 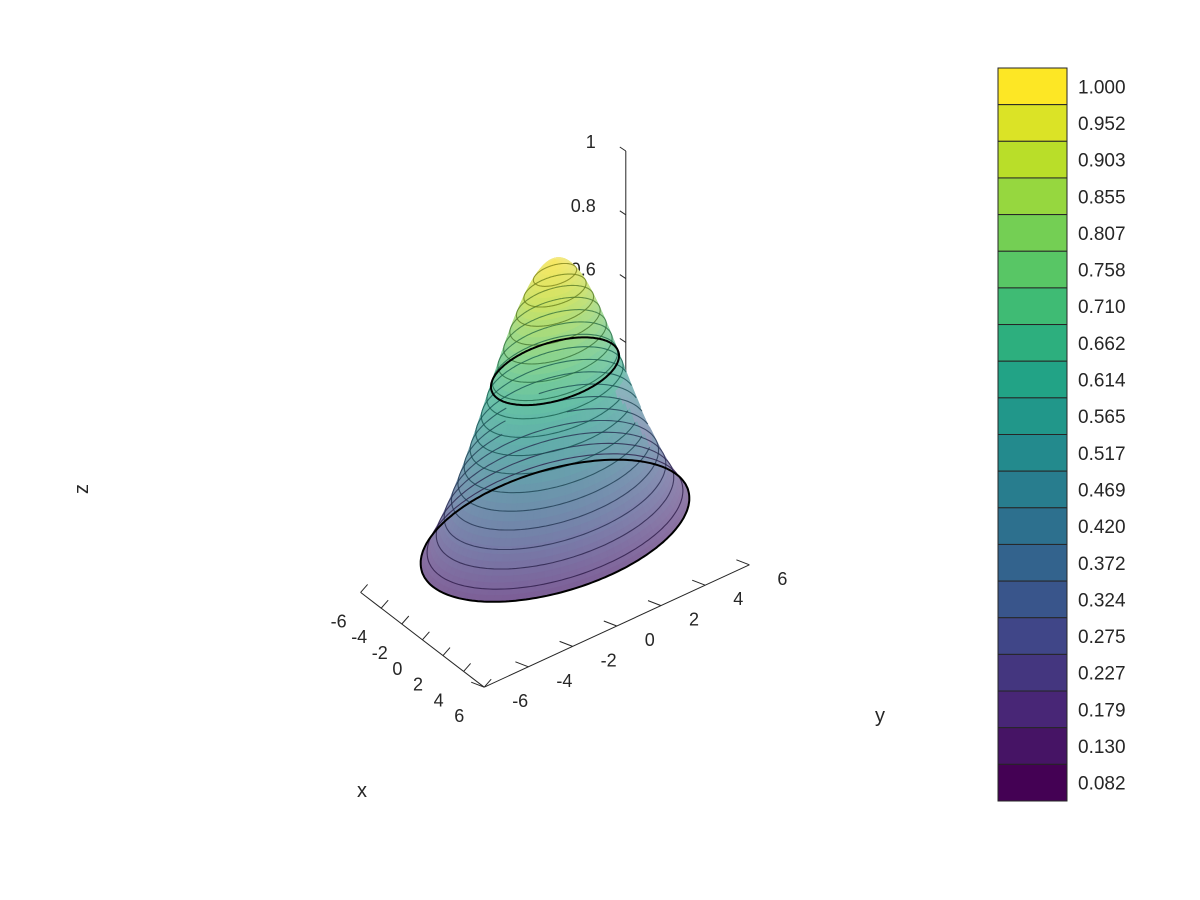 I want to click on y-axis-label: y, so click(x=880, y=716).